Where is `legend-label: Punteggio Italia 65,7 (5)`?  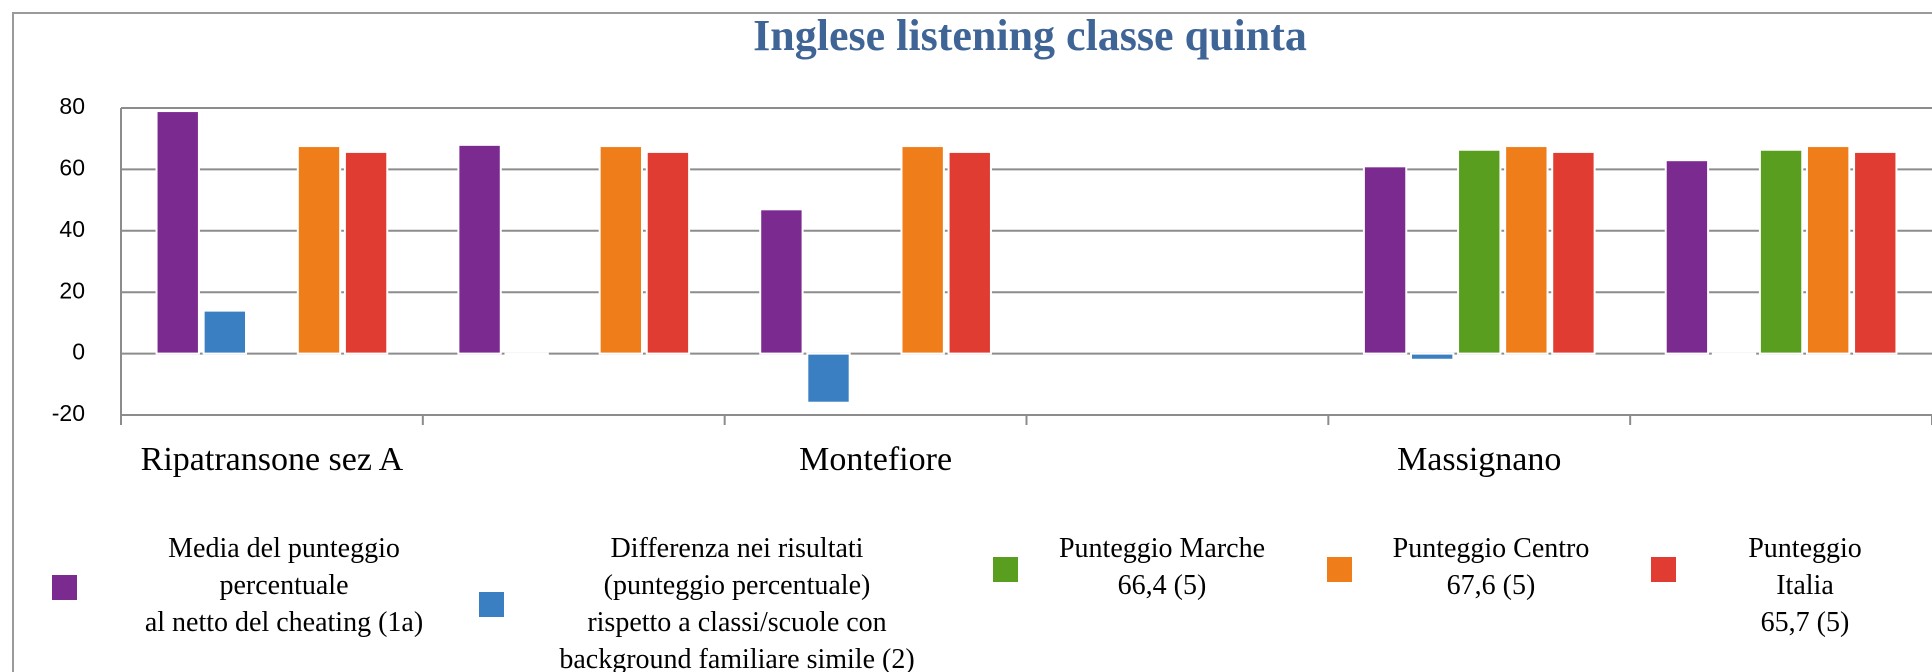 legend-label: Punteggio Italia 65,7 (5) is located at coordinates (1805, 585).